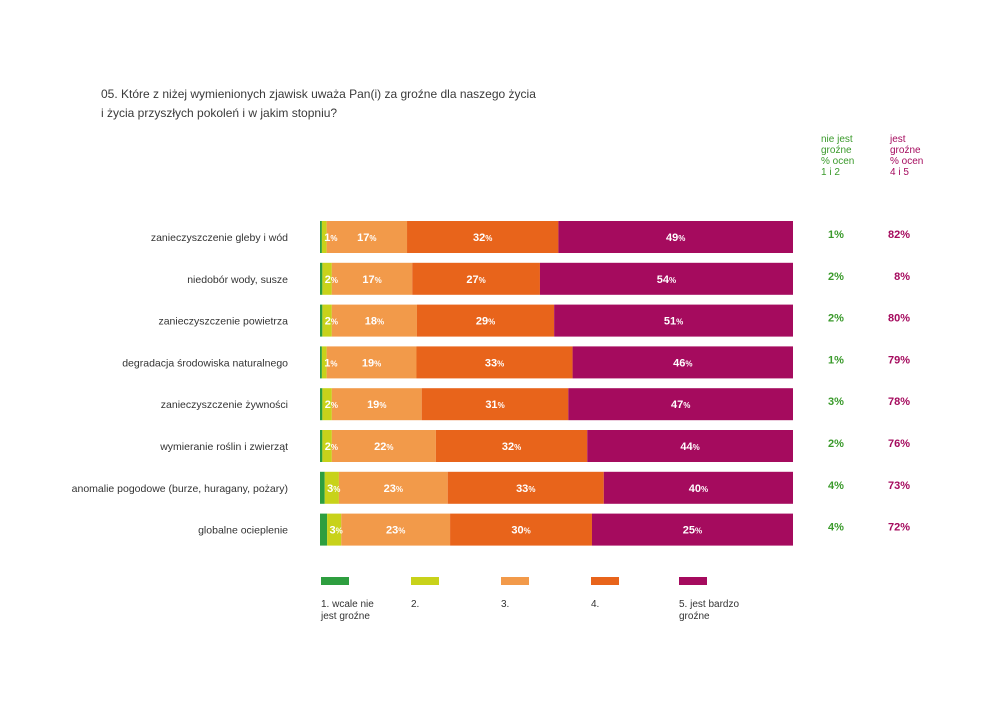 This screenshot has height=727, width=1000. Describe the element at coordinates (836, 486) in the screenshot. I see `summary-not-dangerous-value: 4%` at that location.